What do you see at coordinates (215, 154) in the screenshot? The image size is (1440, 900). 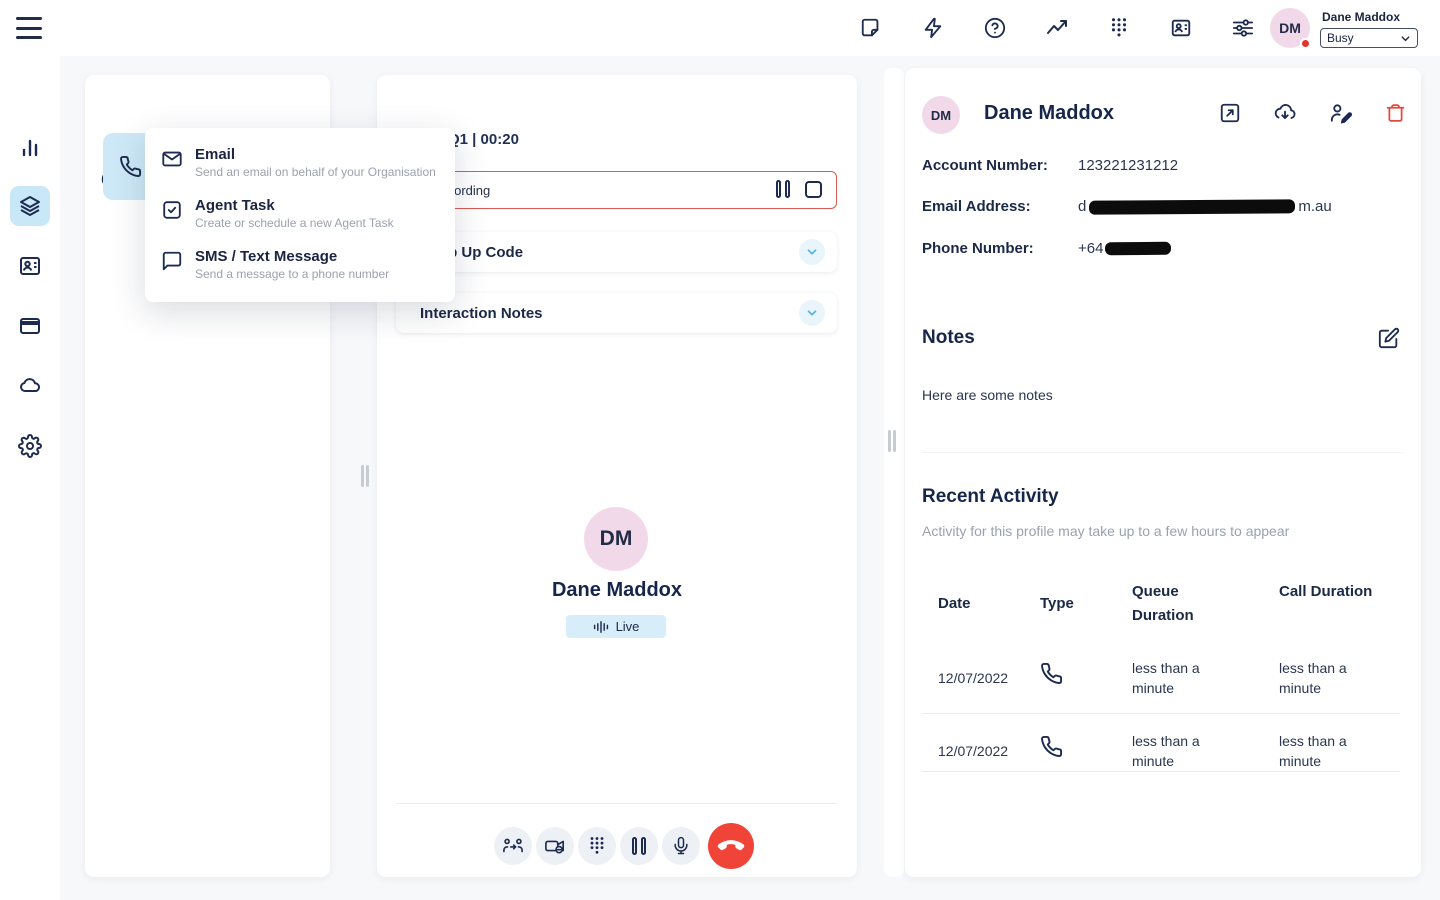 I see `menu-item-label: Email` at bounding box center [215, 154].